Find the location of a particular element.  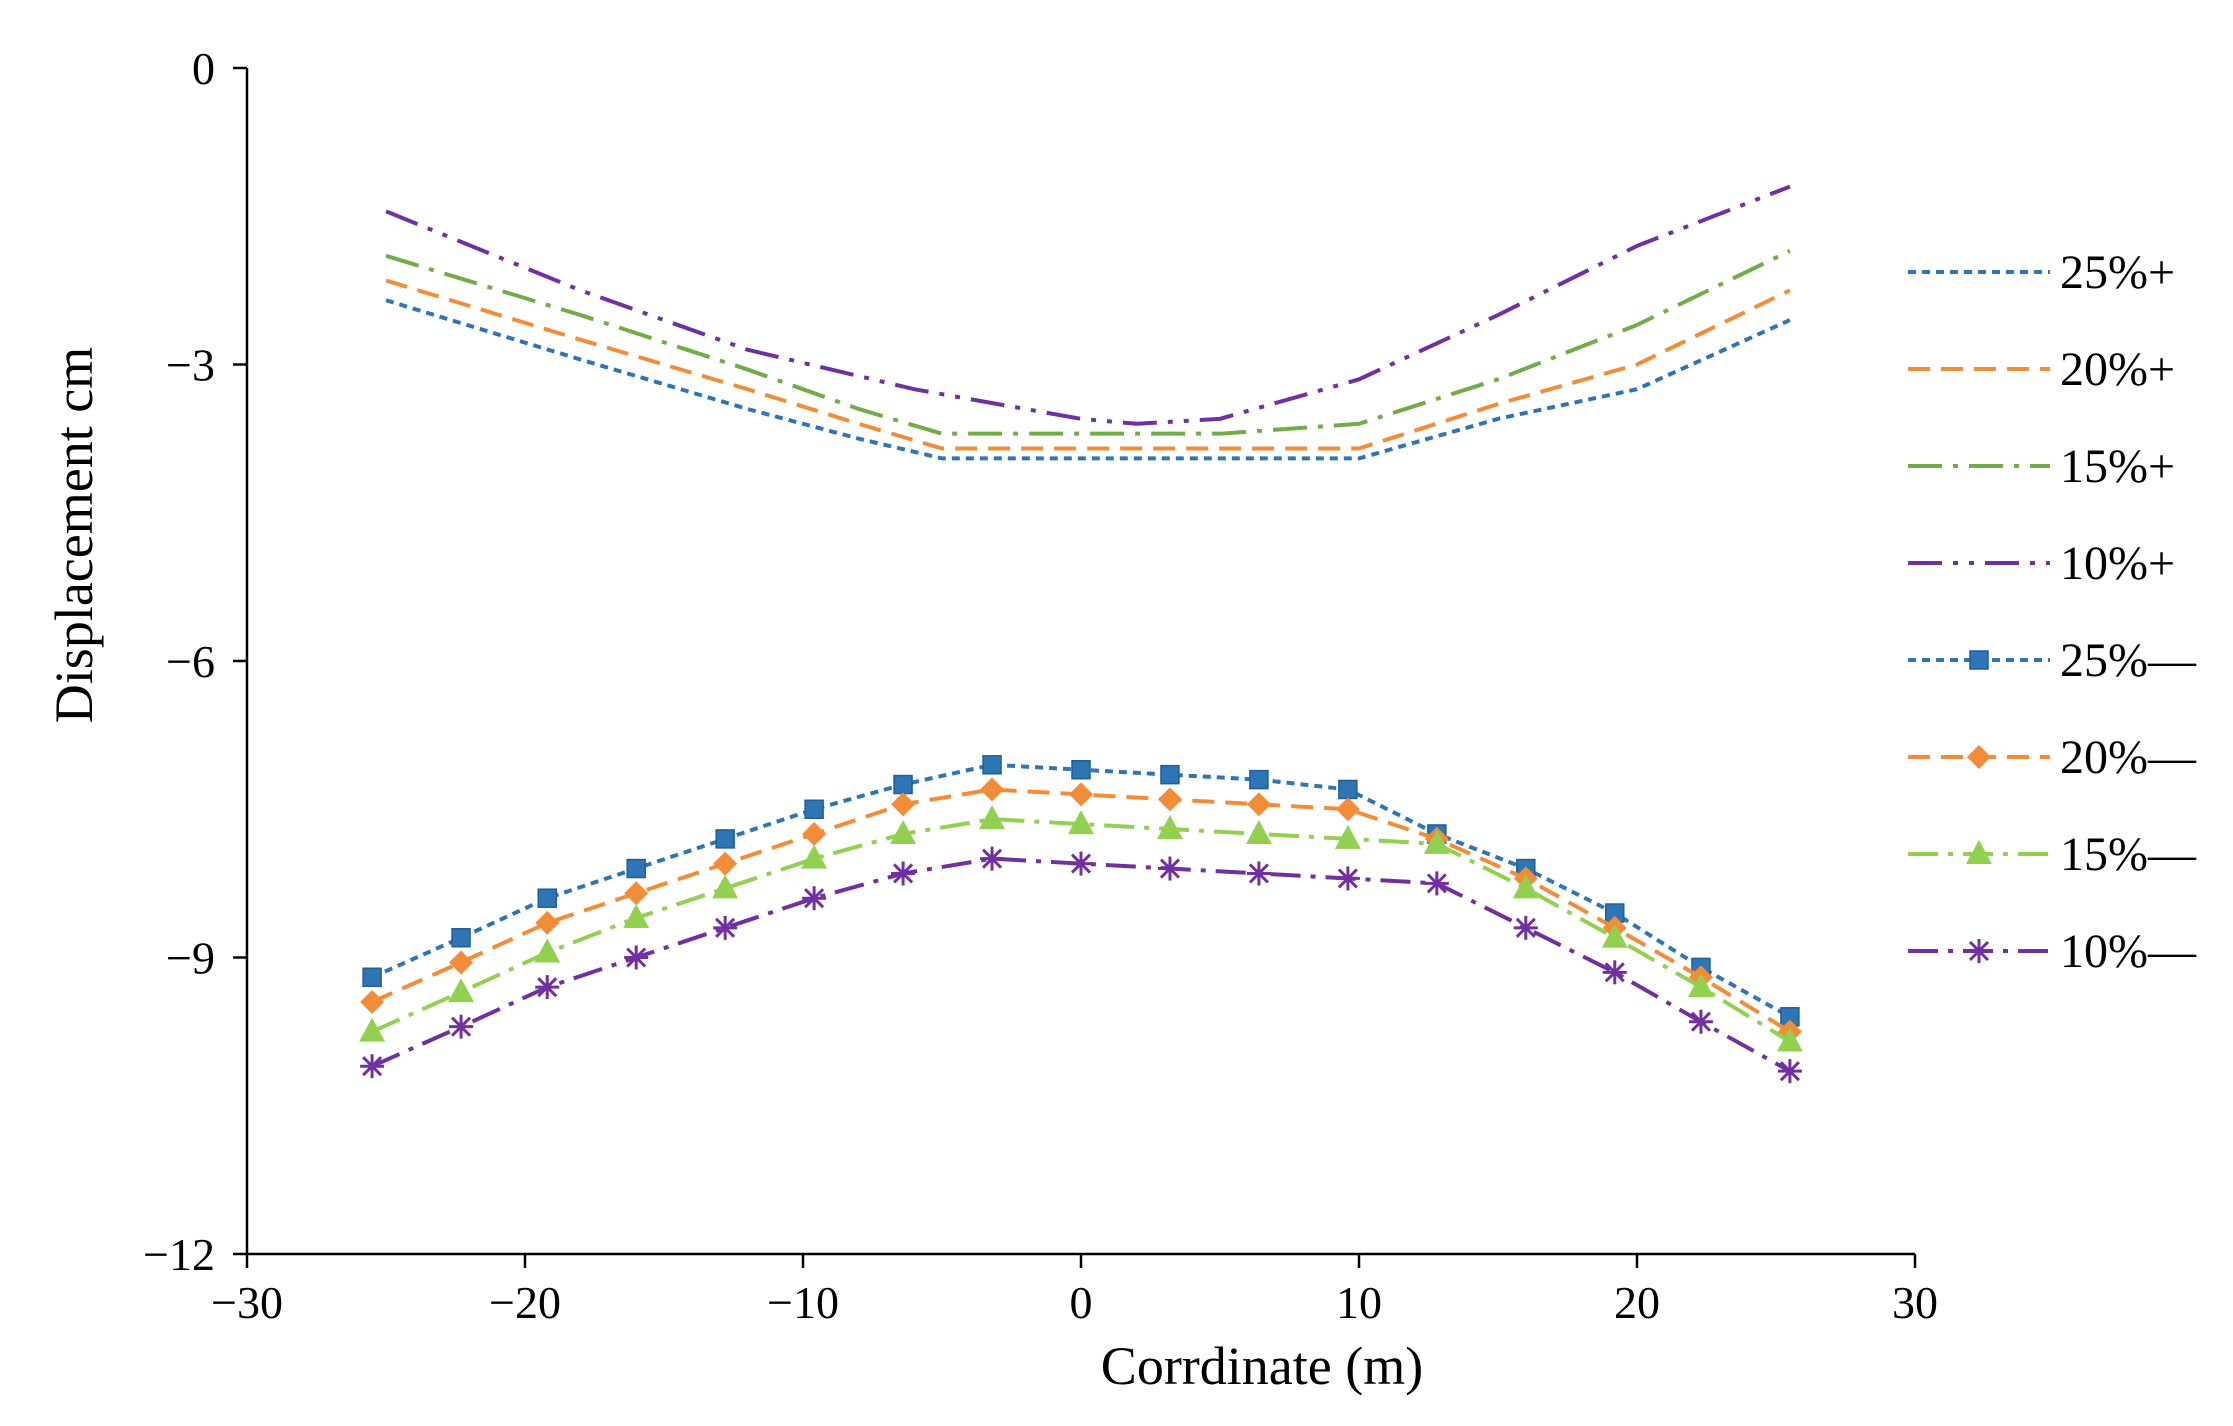

y-tick-label: −6 is located at coordinates (190, 661).